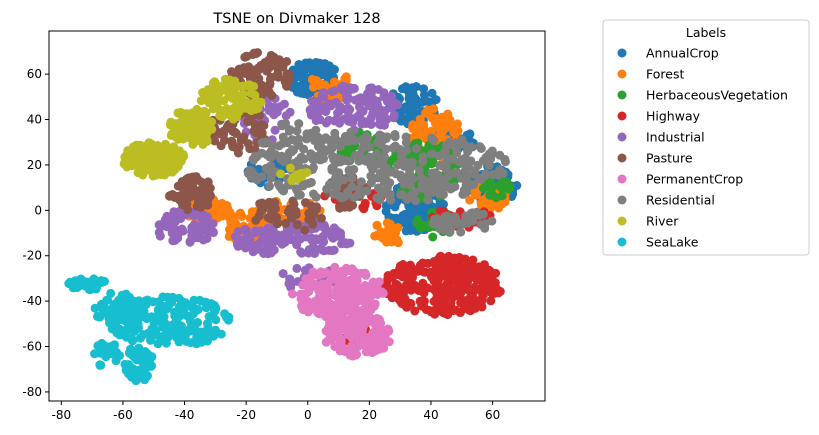 The image size is (819, 435). I want to click on x-tick-label: -80, so click(62, 415).